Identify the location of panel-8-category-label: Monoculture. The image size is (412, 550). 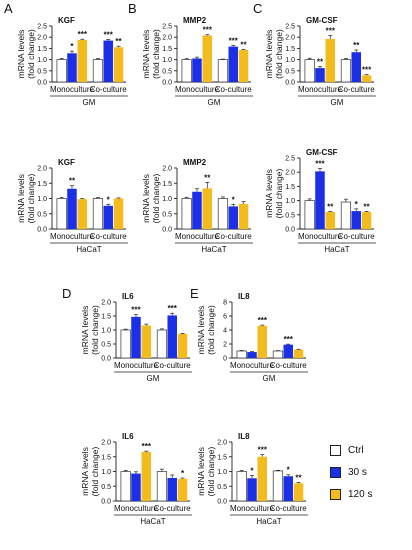
(252, 365).